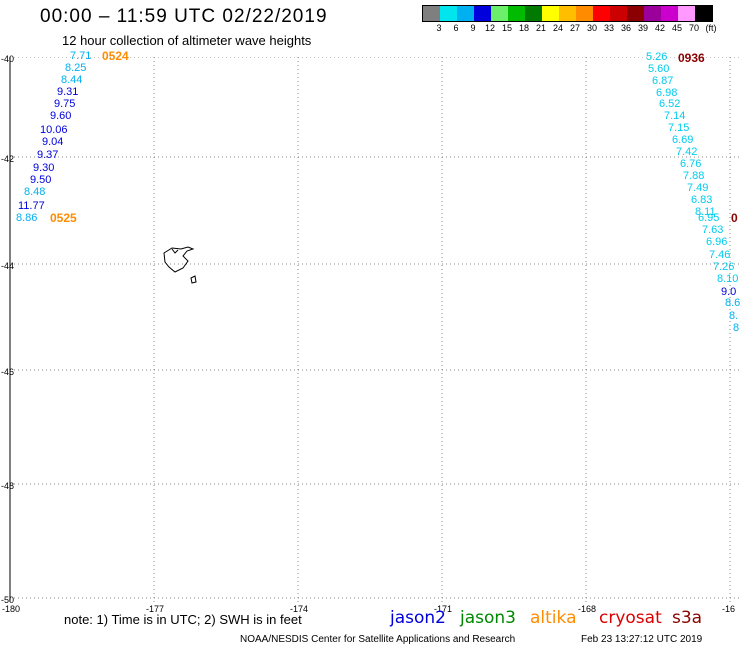  I want to click on wave-height-value: 8.10, so click(728, 279).